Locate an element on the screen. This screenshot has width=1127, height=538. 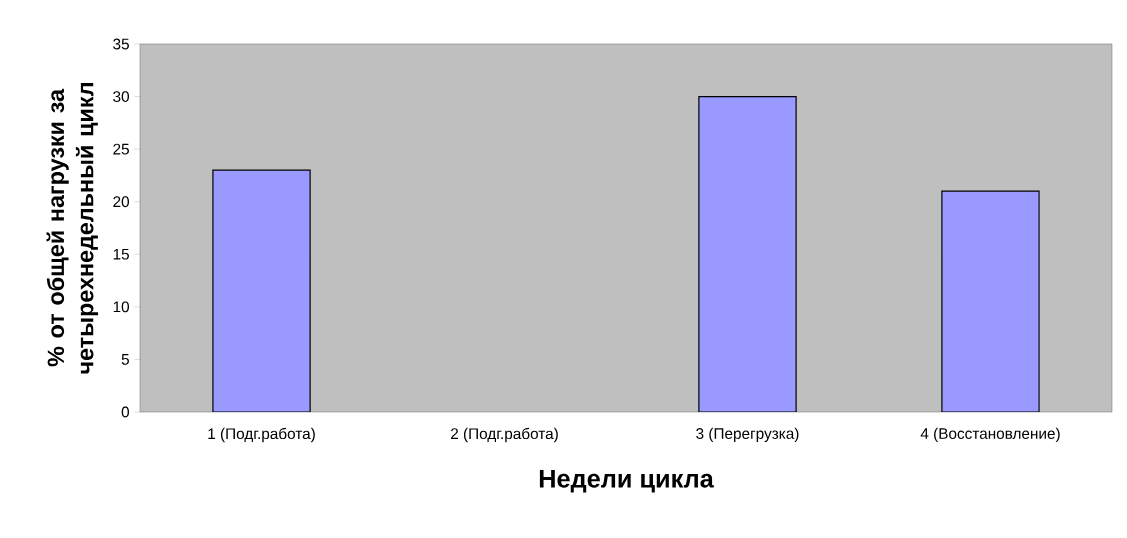
y-tick-label: 5 is located at coordinates (125, 359).